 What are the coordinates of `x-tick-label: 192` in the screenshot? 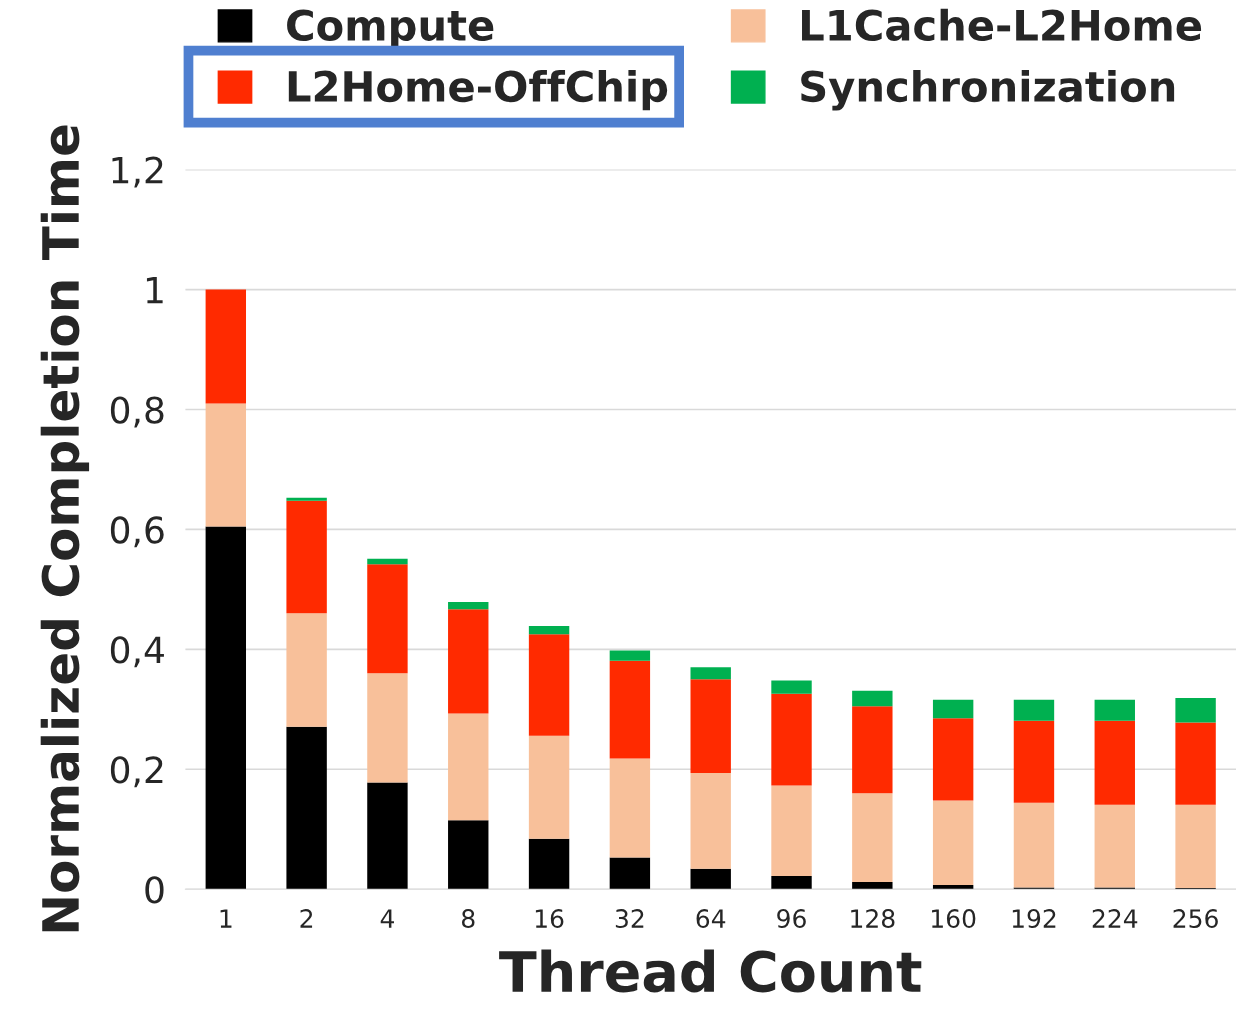 It's located at (1034, 919).